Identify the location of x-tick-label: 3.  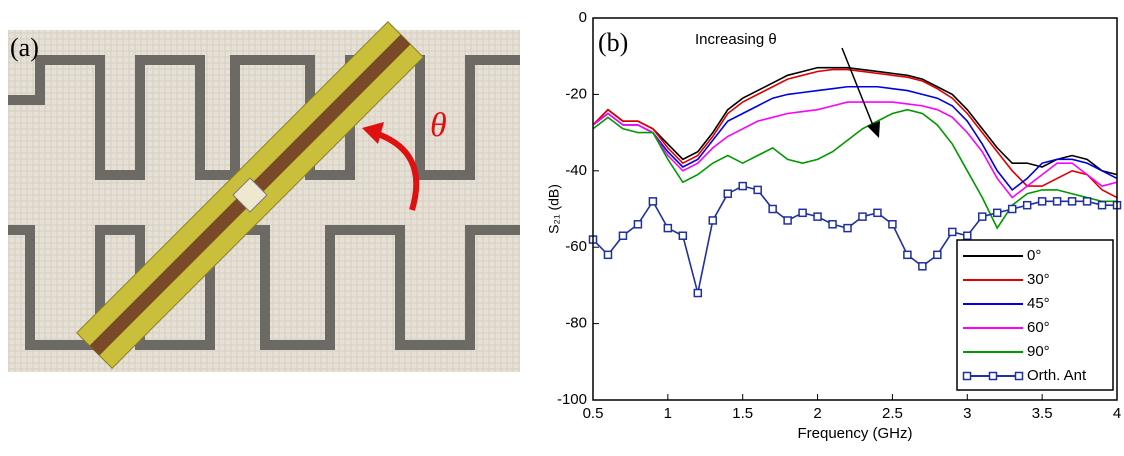
(967, 413).